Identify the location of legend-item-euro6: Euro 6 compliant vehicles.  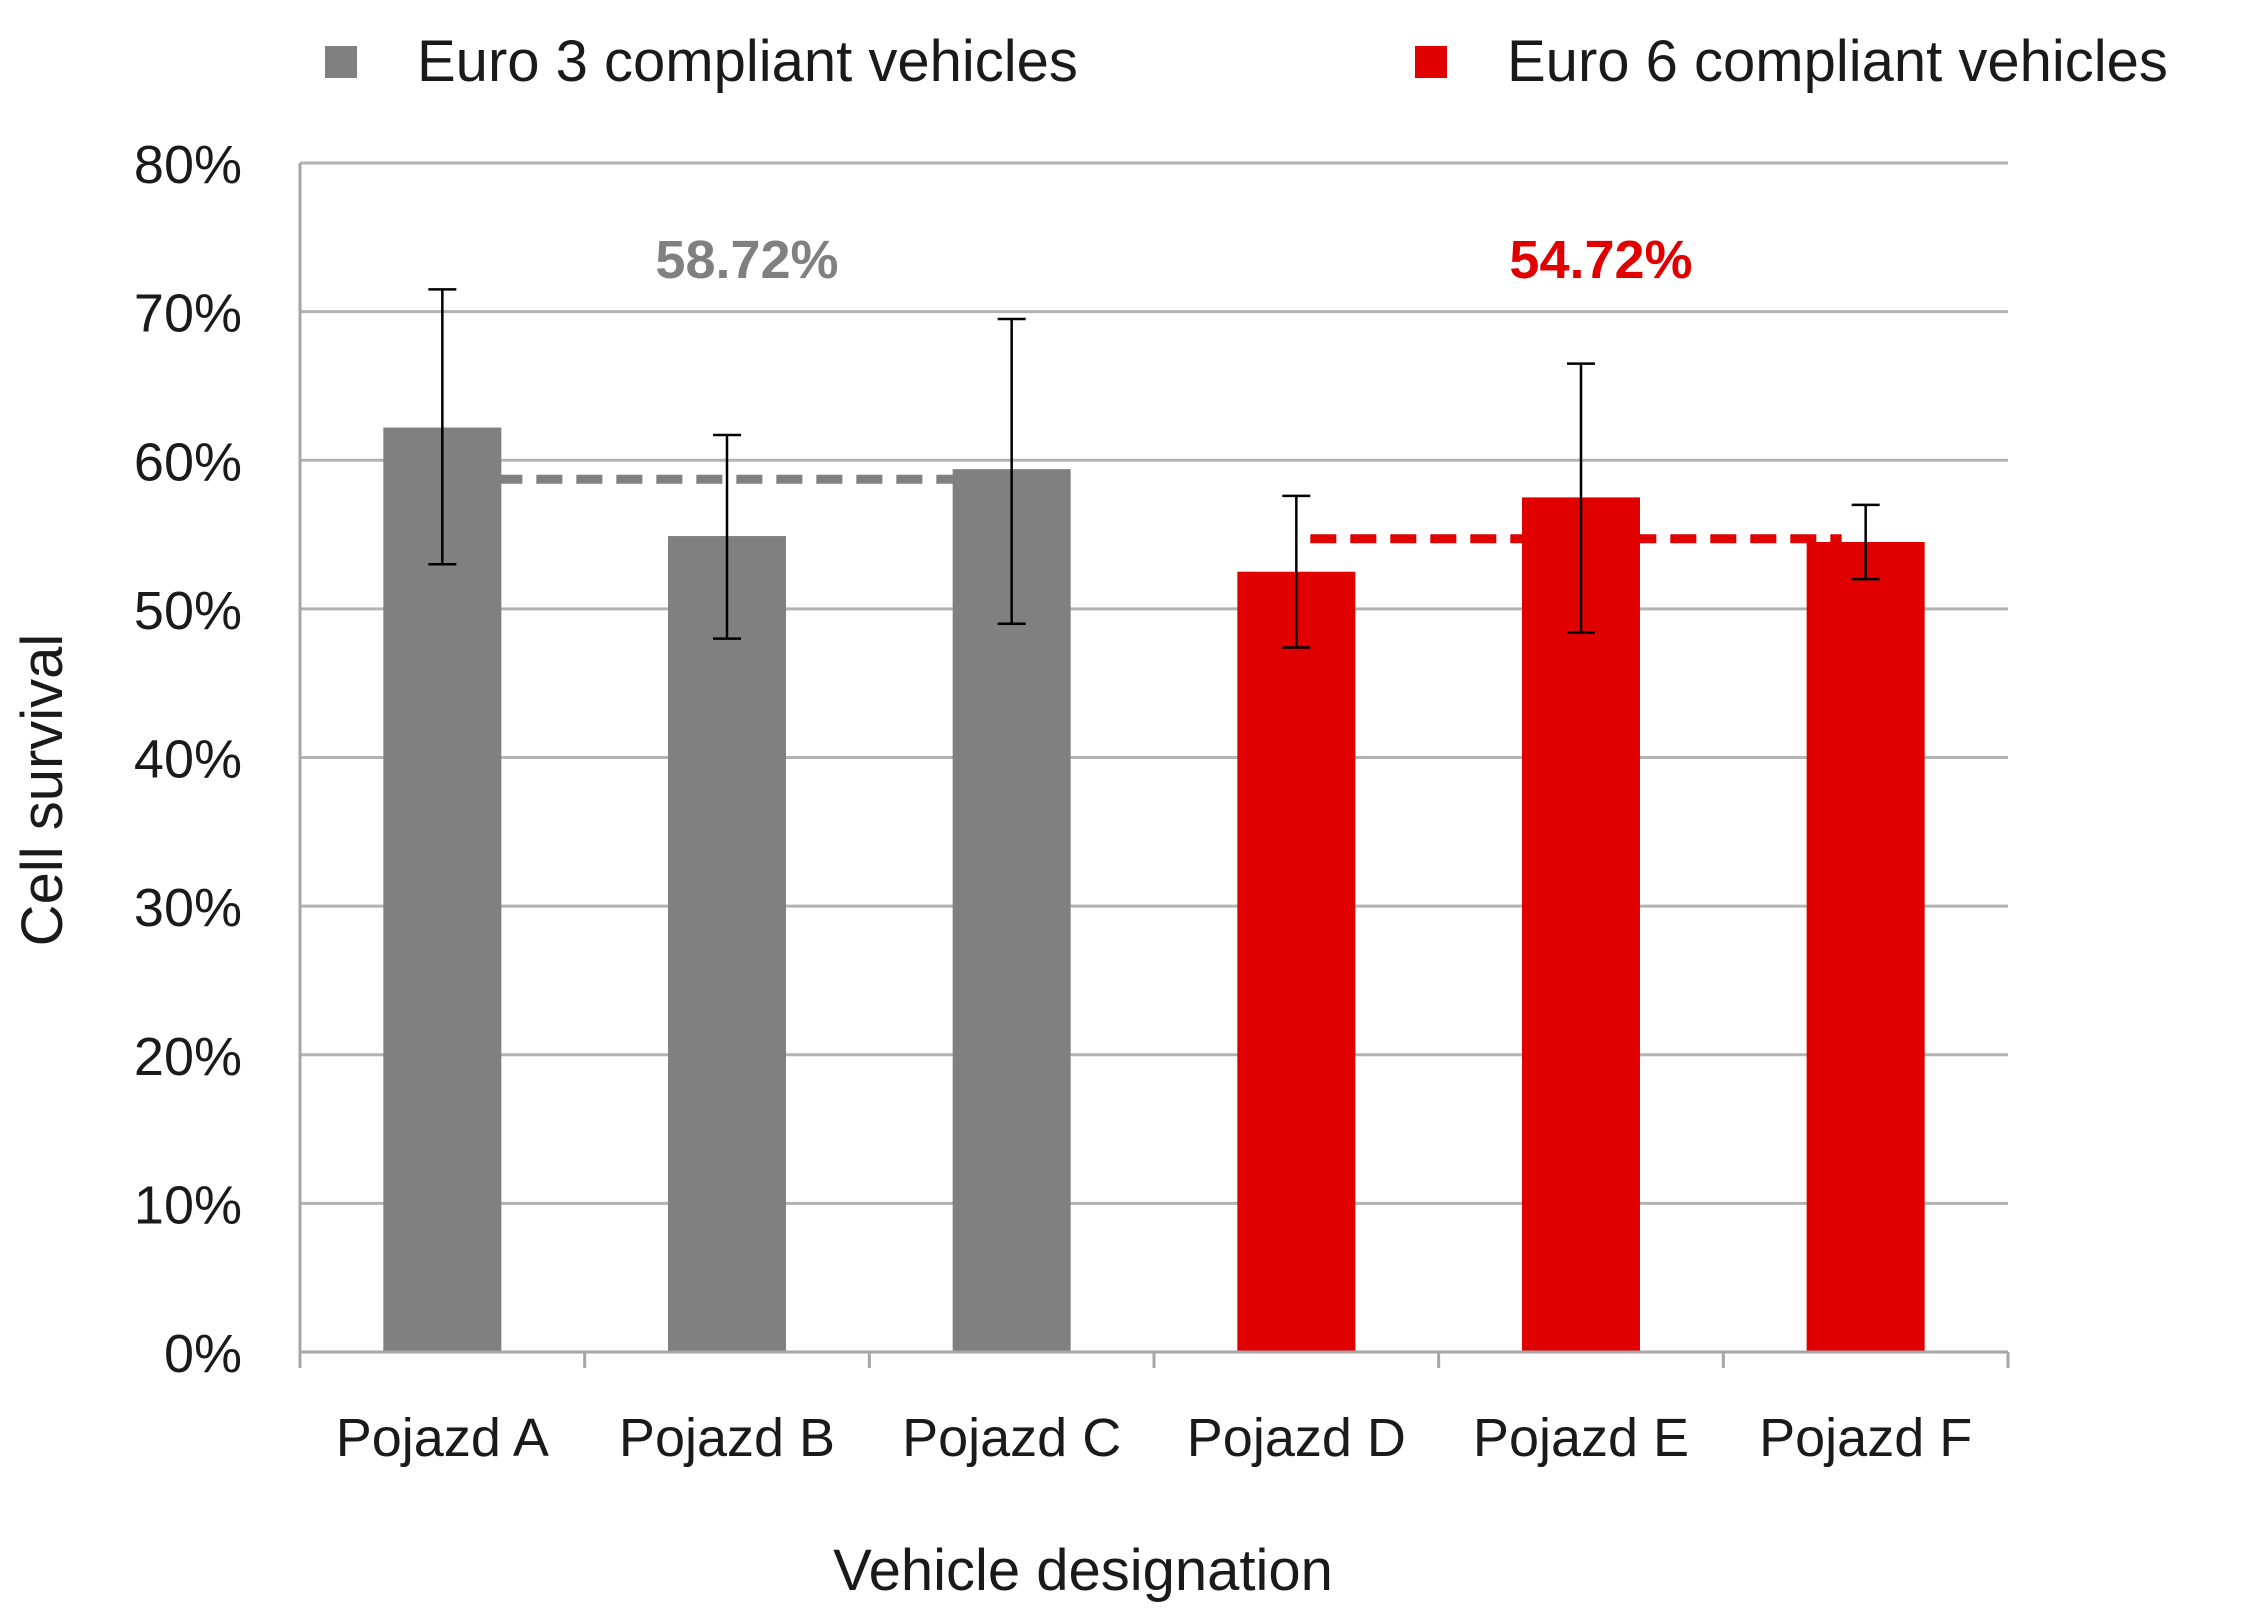
(1791, 61).